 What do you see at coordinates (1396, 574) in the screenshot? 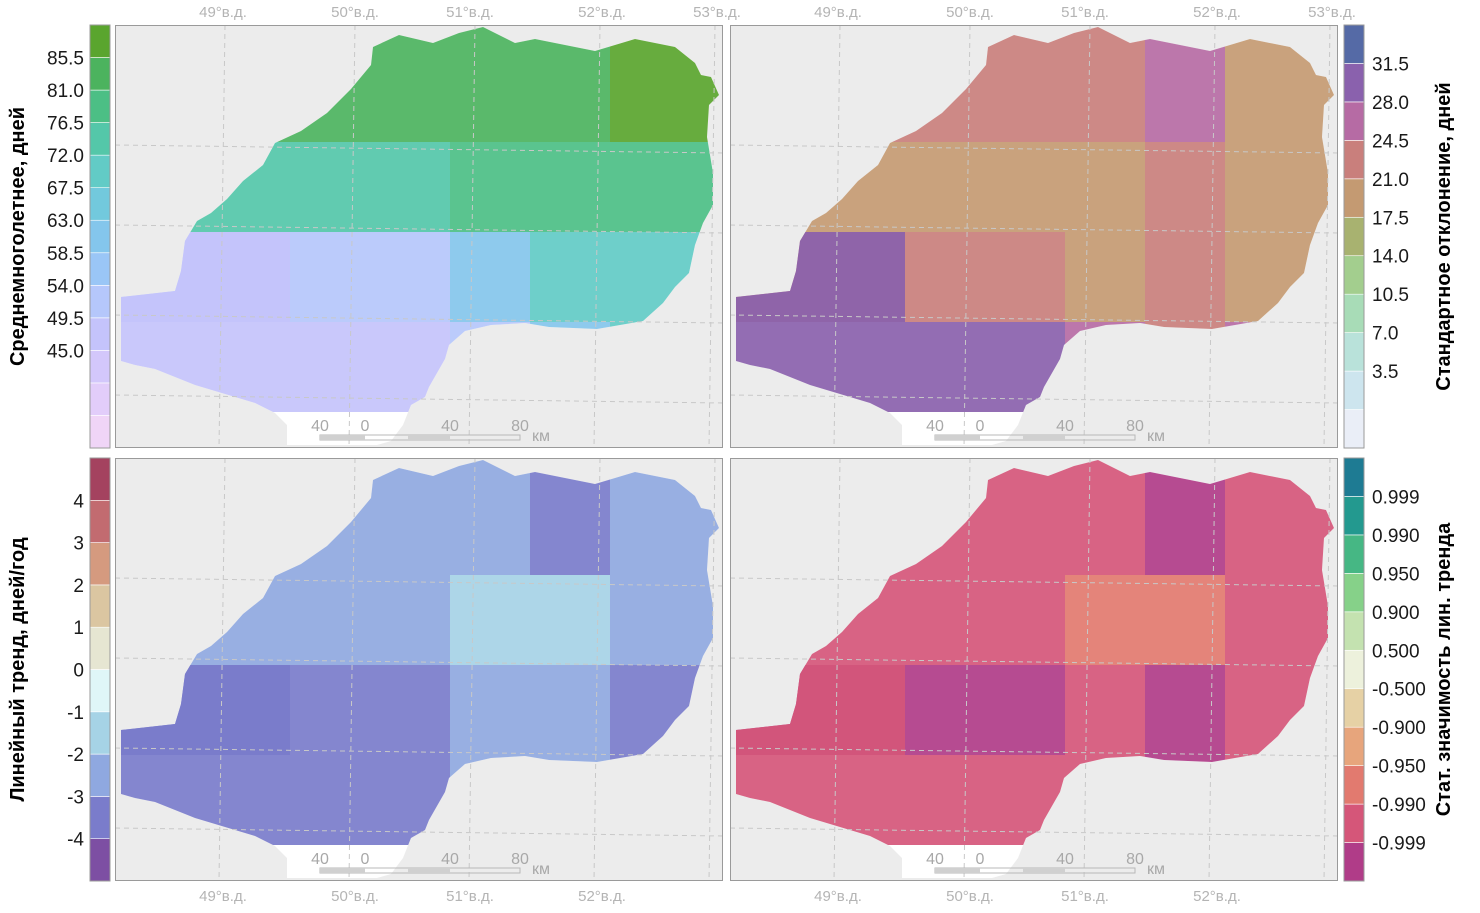
I see `colorbar-tick-label: 0.950` at bounding box center [1396, 574].